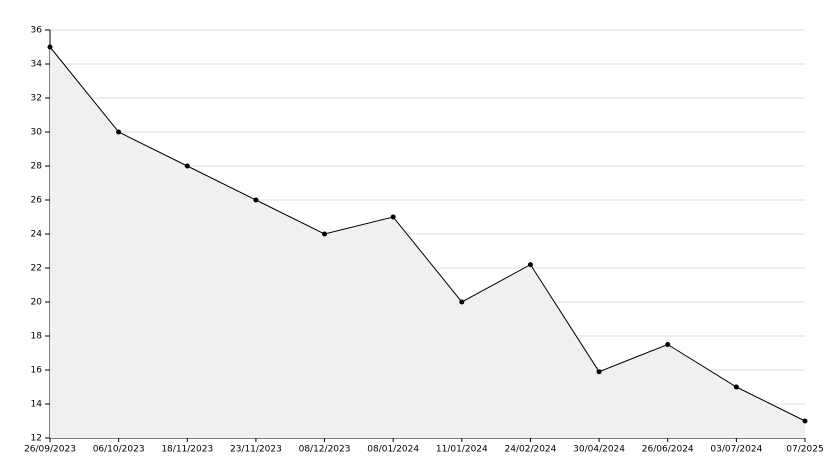 This screenshot has height=468, width=834. Describe the element at coordinates (37, 201) in the screenshot. I see `y-tick-label: 26` at that location.